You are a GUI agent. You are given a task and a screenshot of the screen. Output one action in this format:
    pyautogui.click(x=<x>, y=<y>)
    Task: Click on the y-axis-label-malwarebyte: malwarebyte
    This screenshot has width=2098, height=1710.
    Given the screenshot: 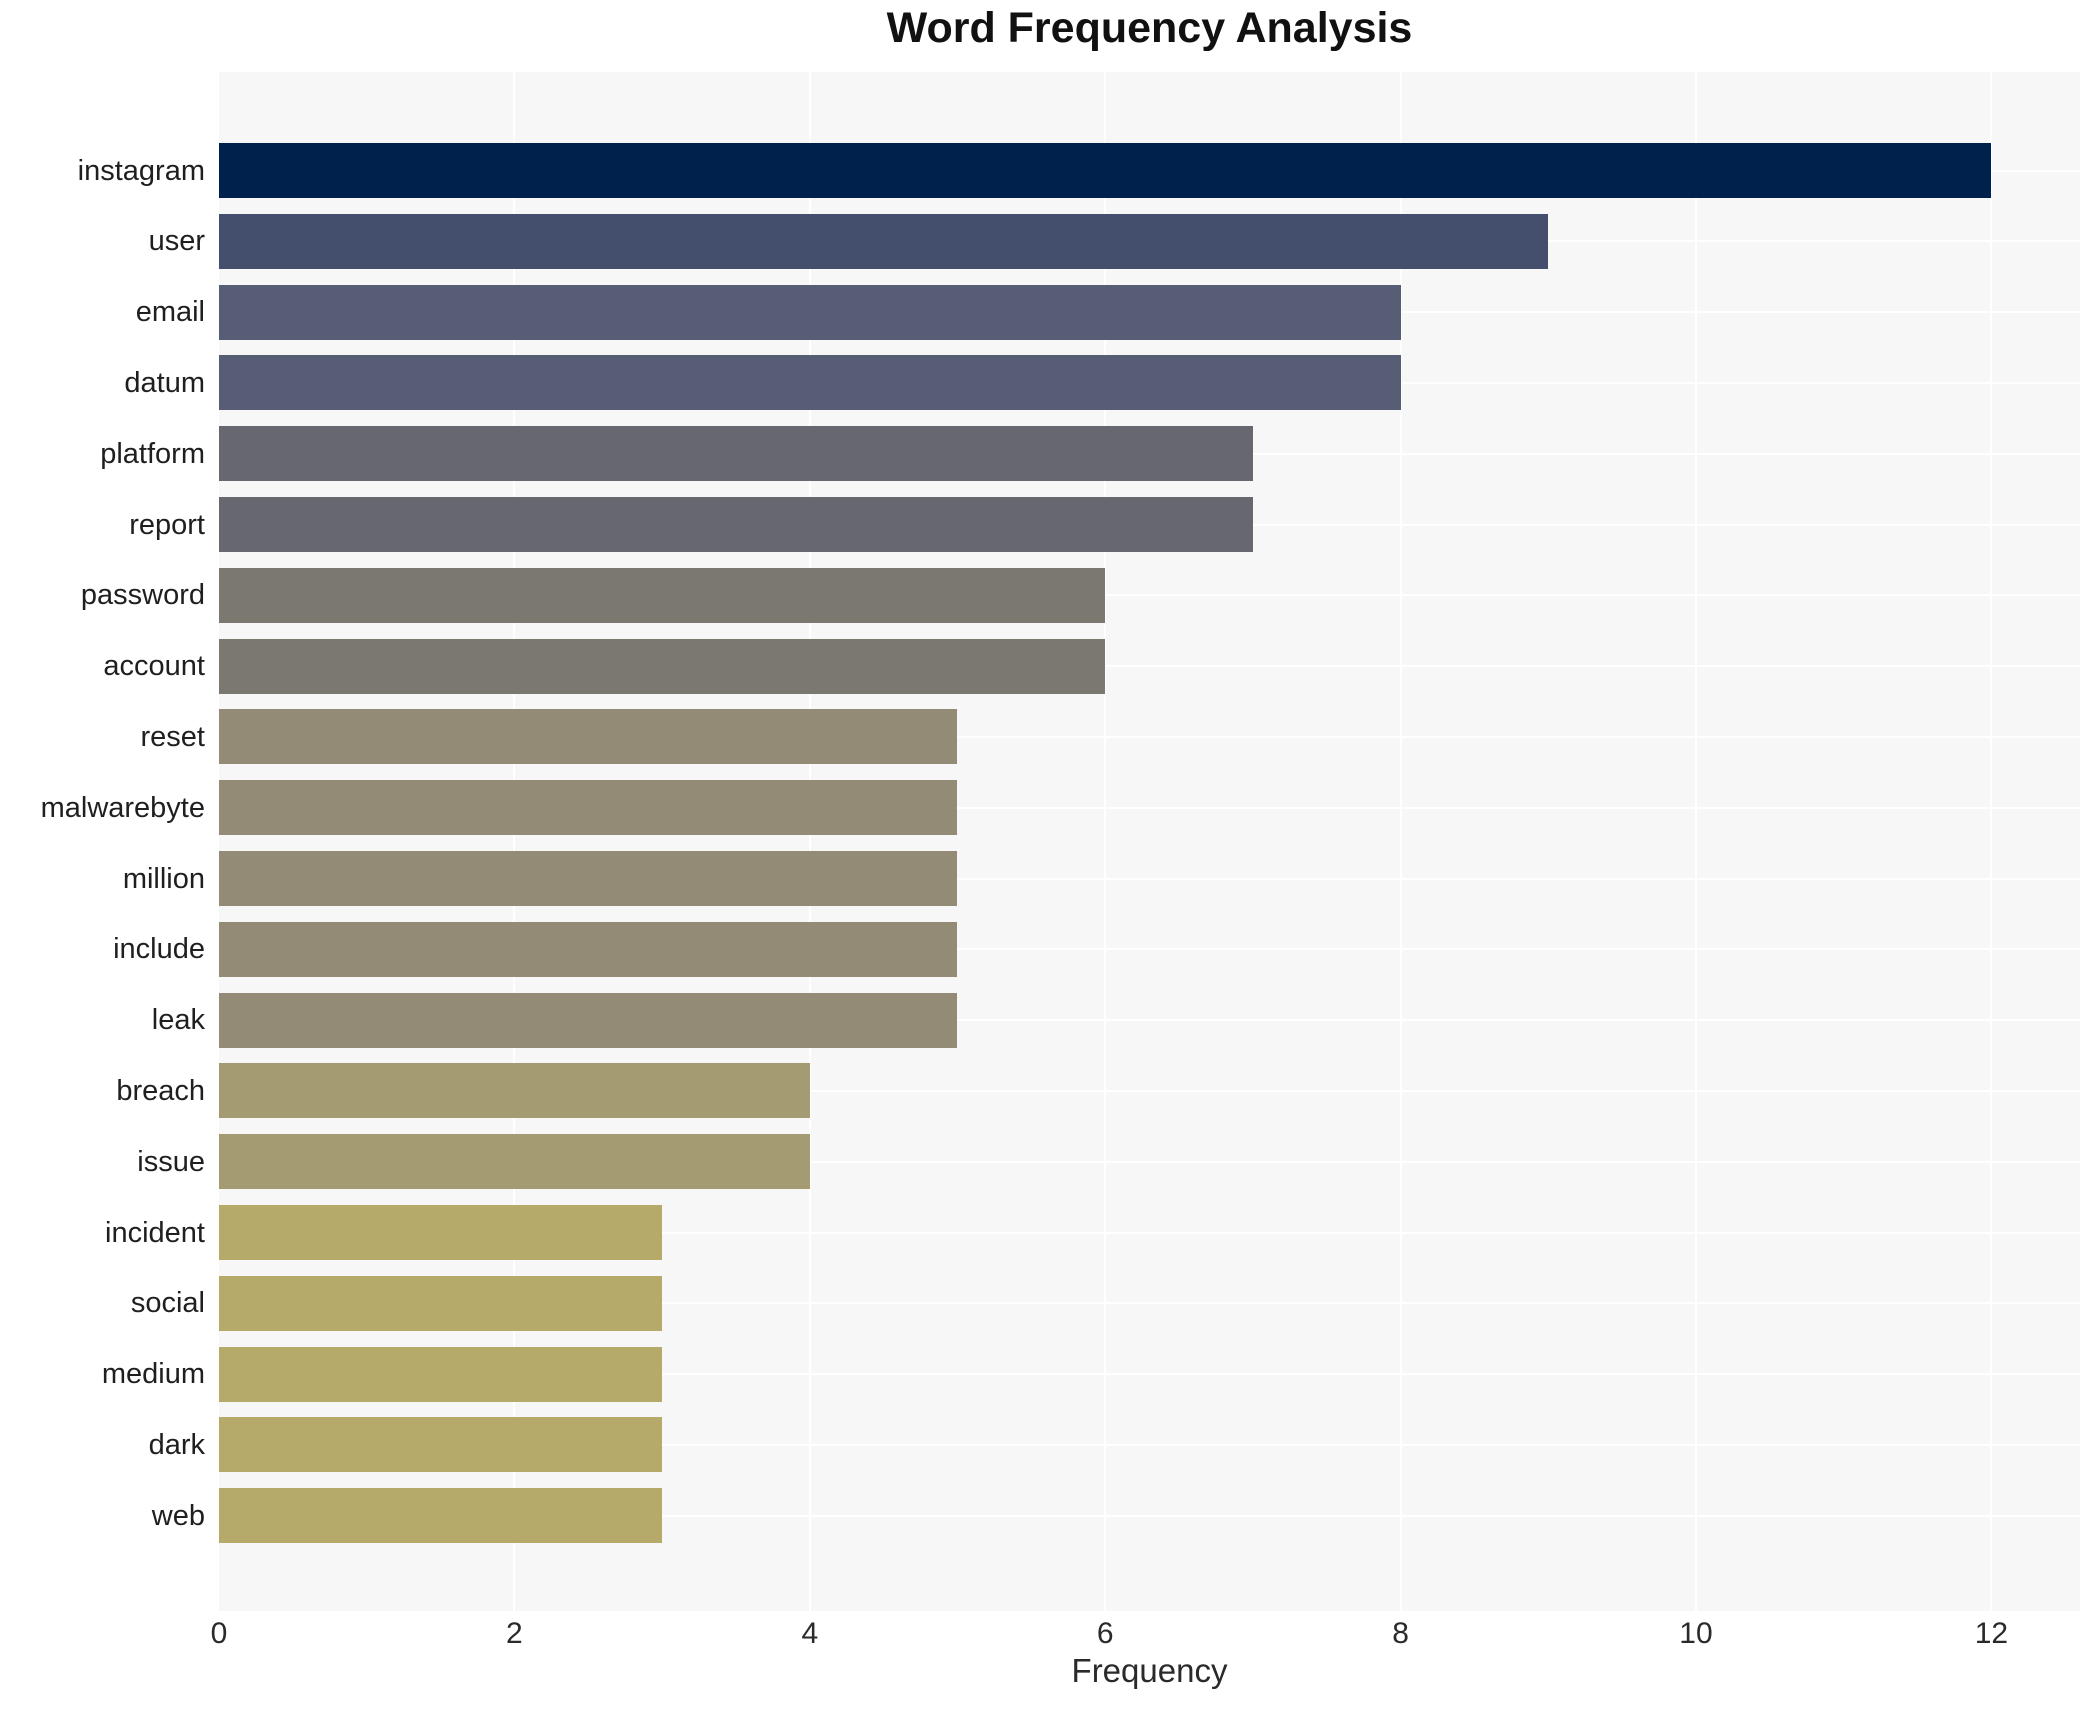 What is the action you would take?
    pyautogui.click(x=122, y=807)
    